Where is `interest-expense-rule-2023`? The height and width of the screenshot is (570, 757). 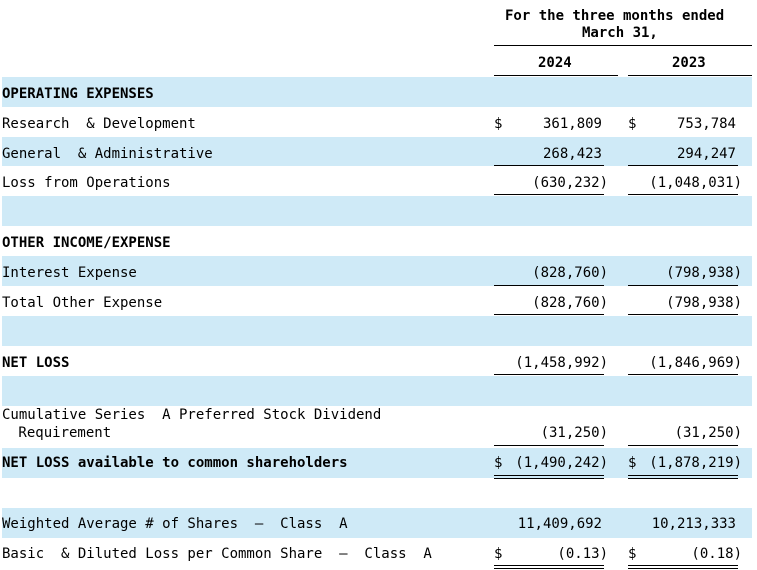
interest-expense-rule-2023 is located at coordinates (683, 285).